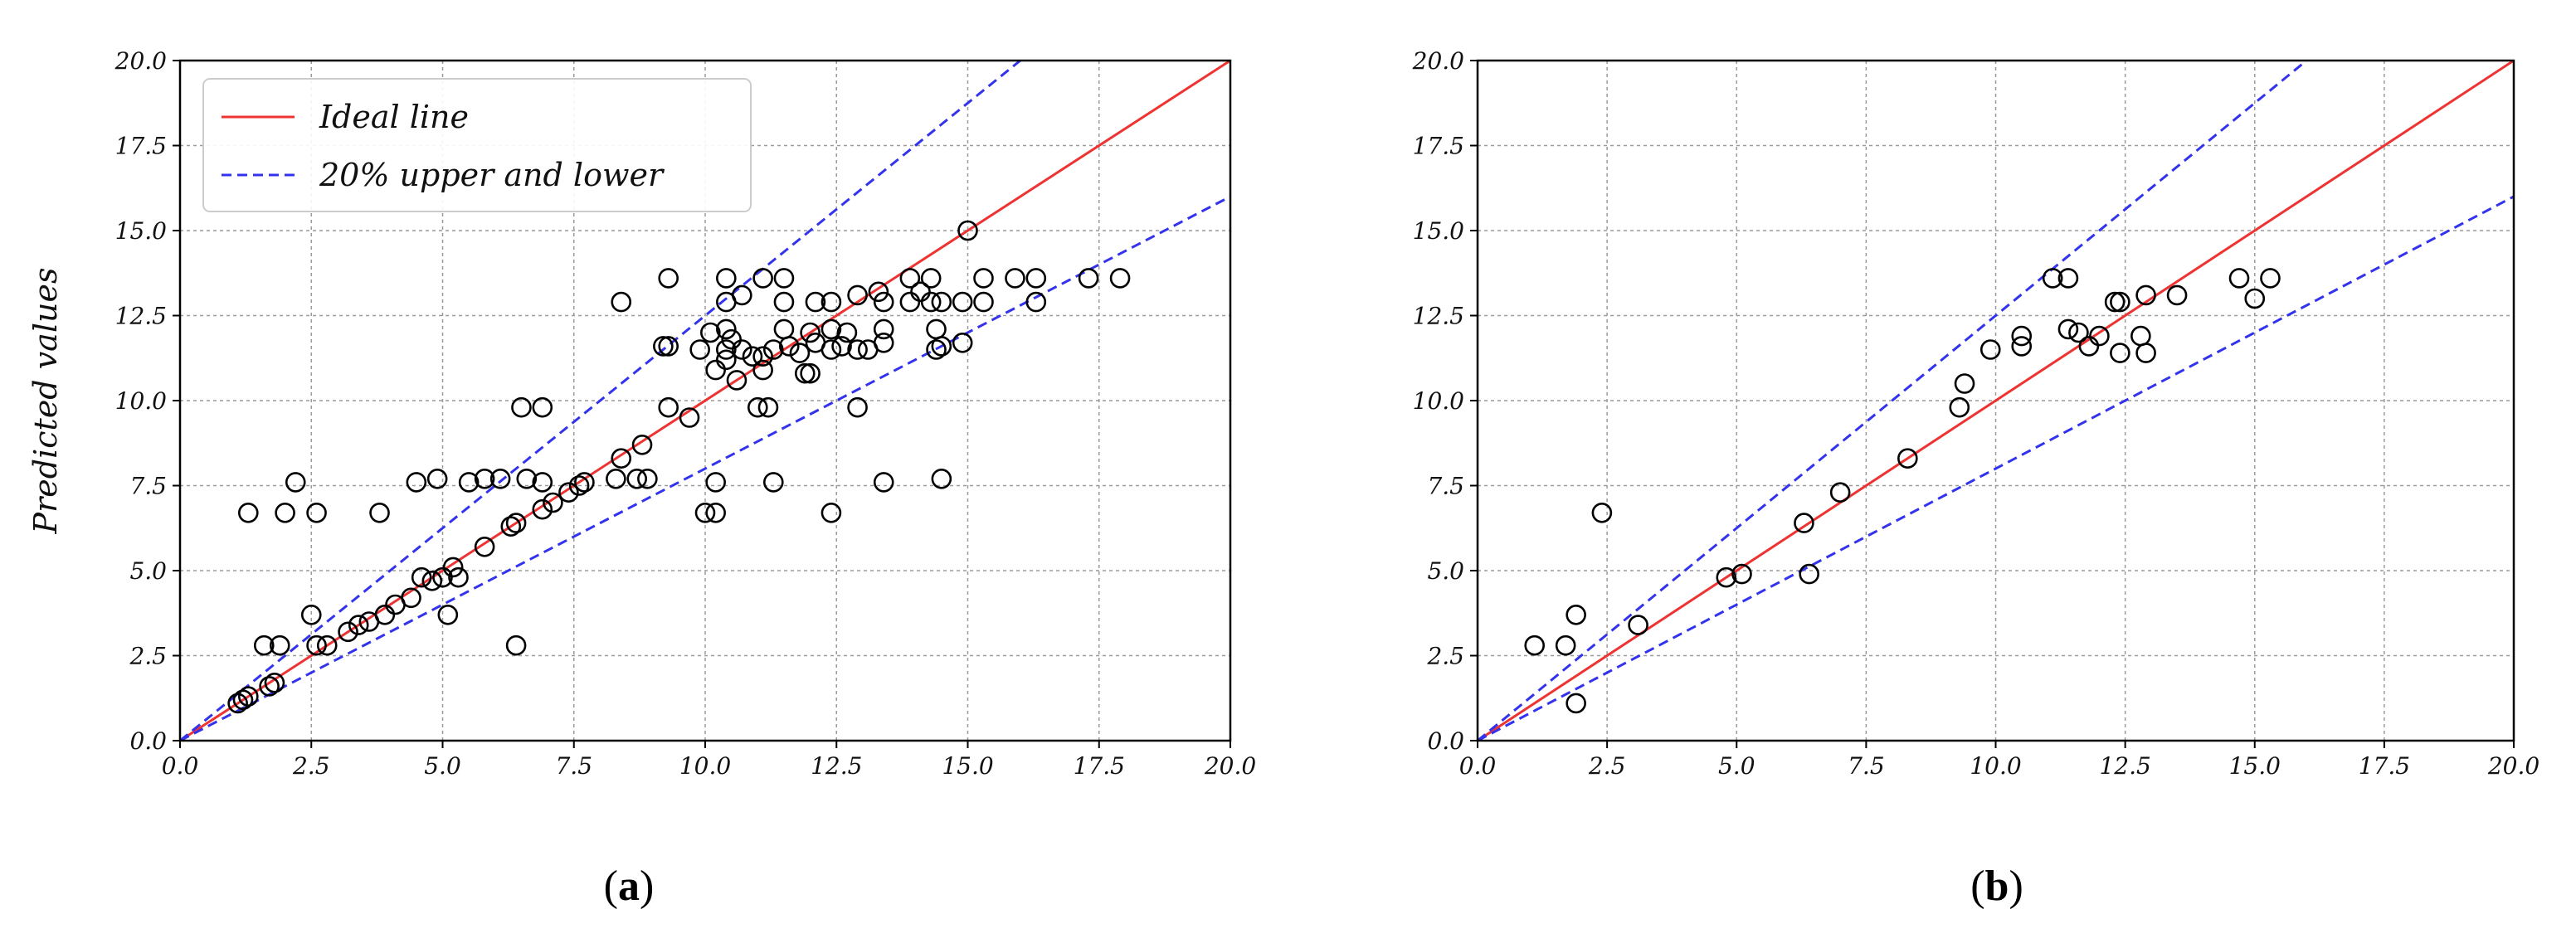  Describe the element at coordinates (1866, 766) in the screenshot. I see `x-tick-label: 7.5` at that location.